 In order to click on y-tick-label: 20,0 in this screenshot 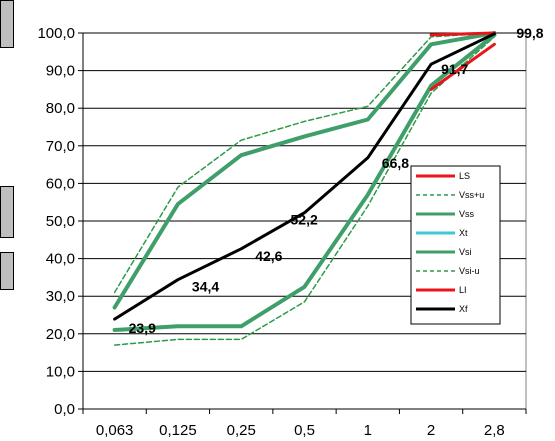, I will do `click(60, 334)`.